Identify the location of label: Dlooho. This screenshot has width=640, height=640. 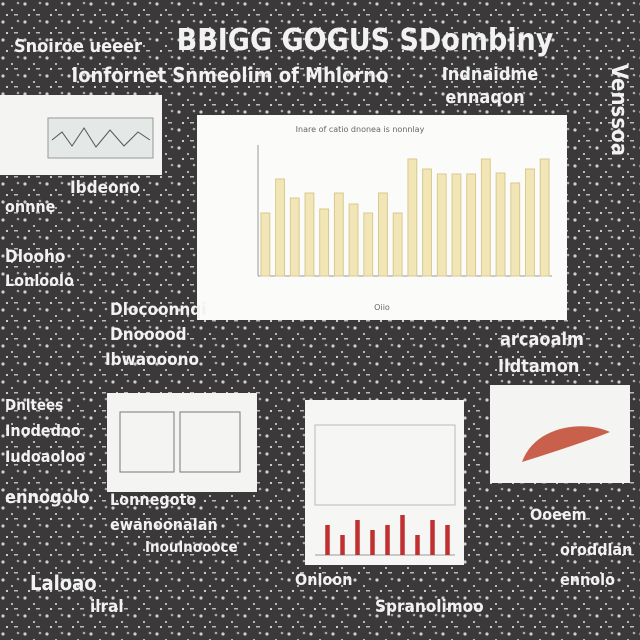
(35, 257).